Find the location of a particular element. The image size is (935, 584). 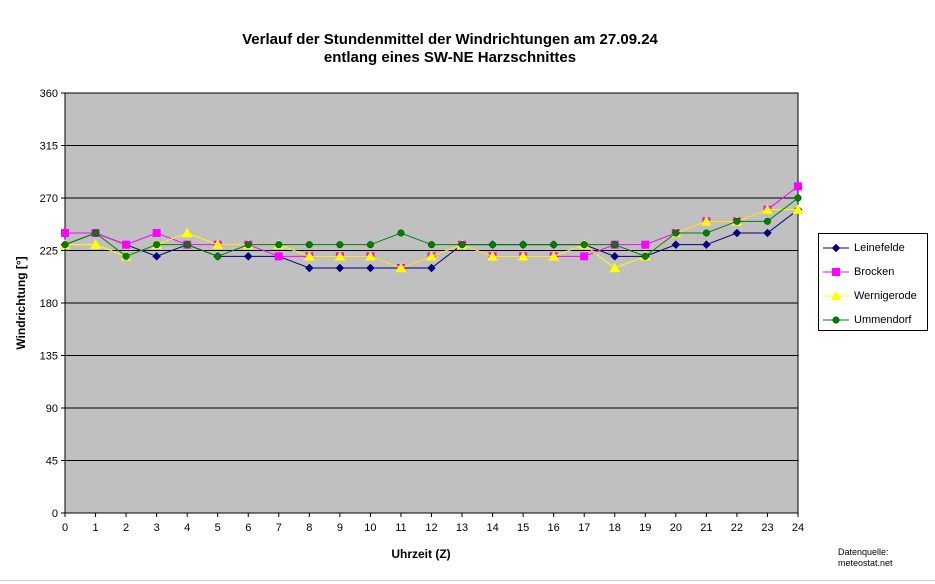

series-ummendorf is located at coordinates (431, 227).